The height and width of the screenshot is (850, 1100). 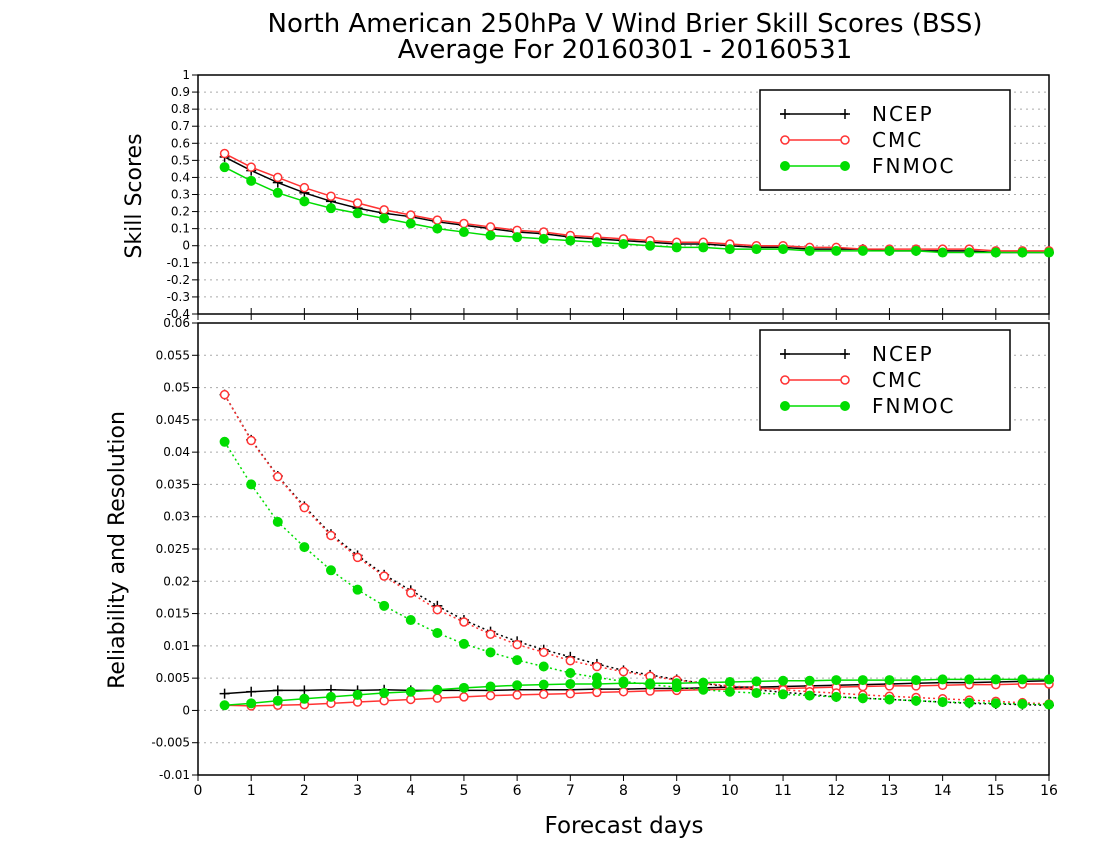 I want to click on y-tick-label: -0.005, so click(x=170, y=743).